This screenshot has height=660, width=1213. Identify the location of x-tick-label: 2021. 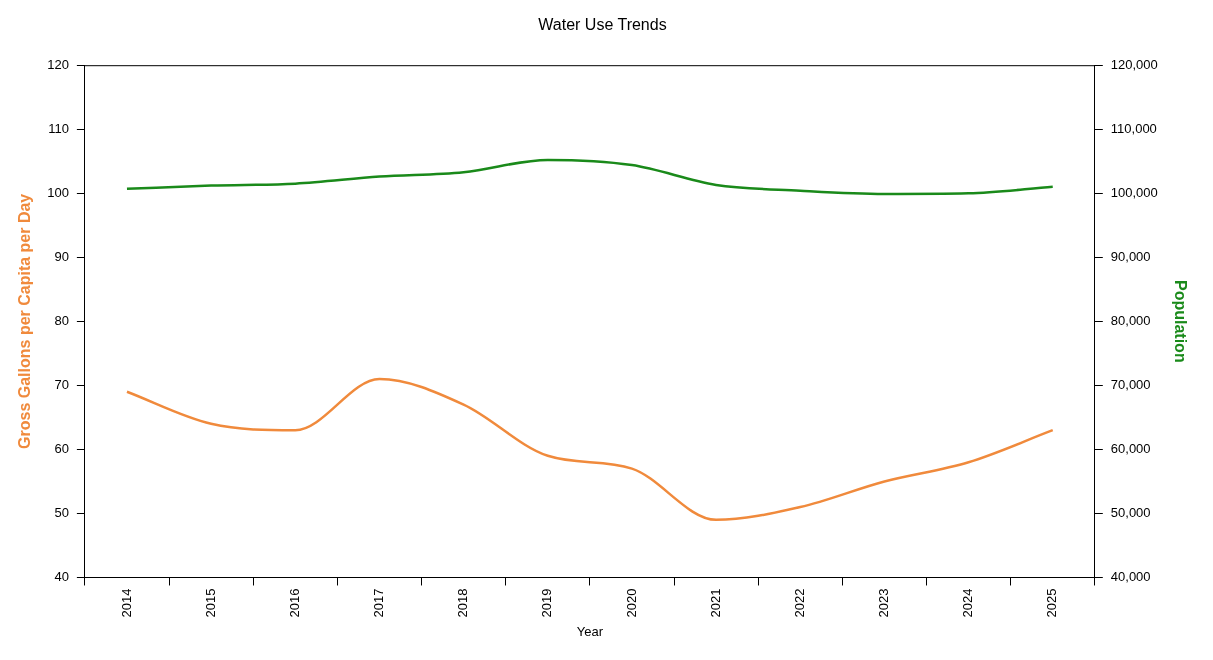
(715, 603).